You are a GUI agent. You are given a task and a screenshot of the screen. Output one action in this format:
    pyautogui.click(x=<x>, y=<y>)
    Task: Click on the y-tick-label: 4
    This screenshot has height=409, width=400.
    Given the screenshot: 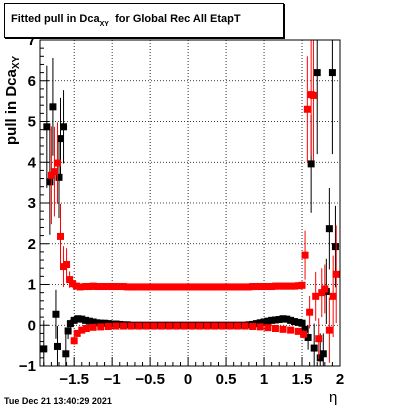 What is the action you would take?
    pyautogui.click(x=32, y=162)
    